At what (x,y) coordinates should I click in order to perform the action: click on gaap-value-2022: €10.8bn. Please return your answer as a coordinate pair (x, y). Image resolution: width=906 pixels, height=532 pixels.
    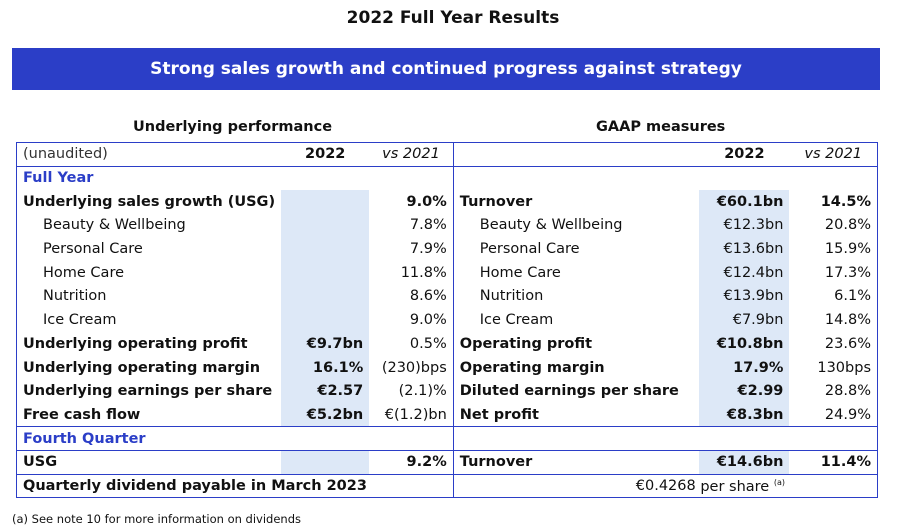
    Looking at the image, I should click on (744, 344).